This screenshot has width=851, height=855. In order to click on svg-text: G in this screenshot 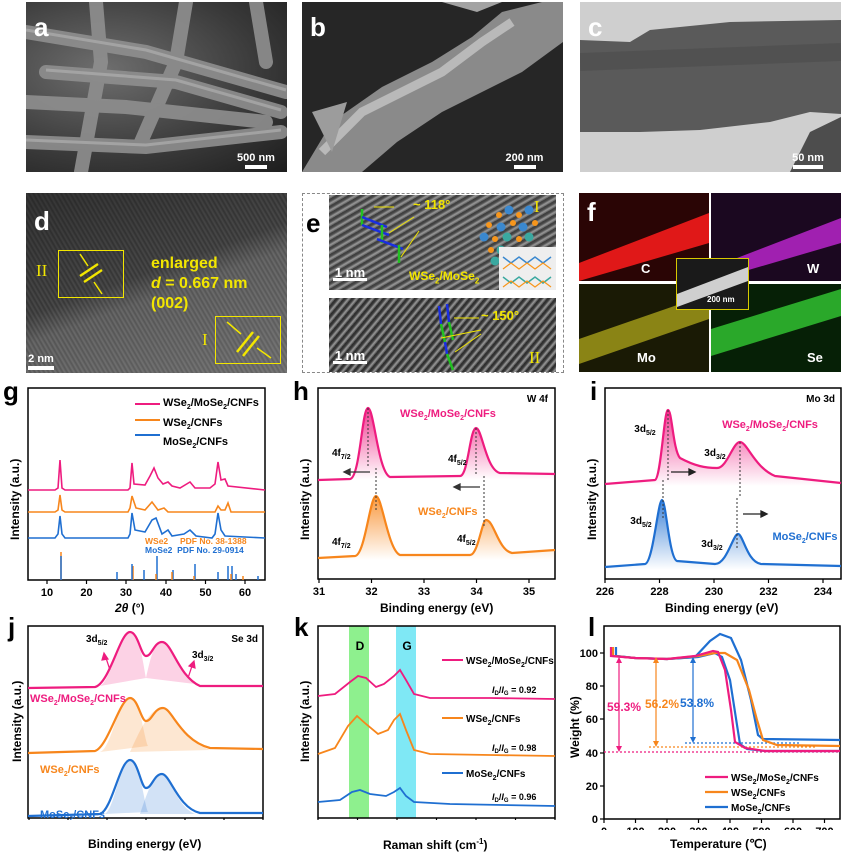, I will do `click(406, 646)`.